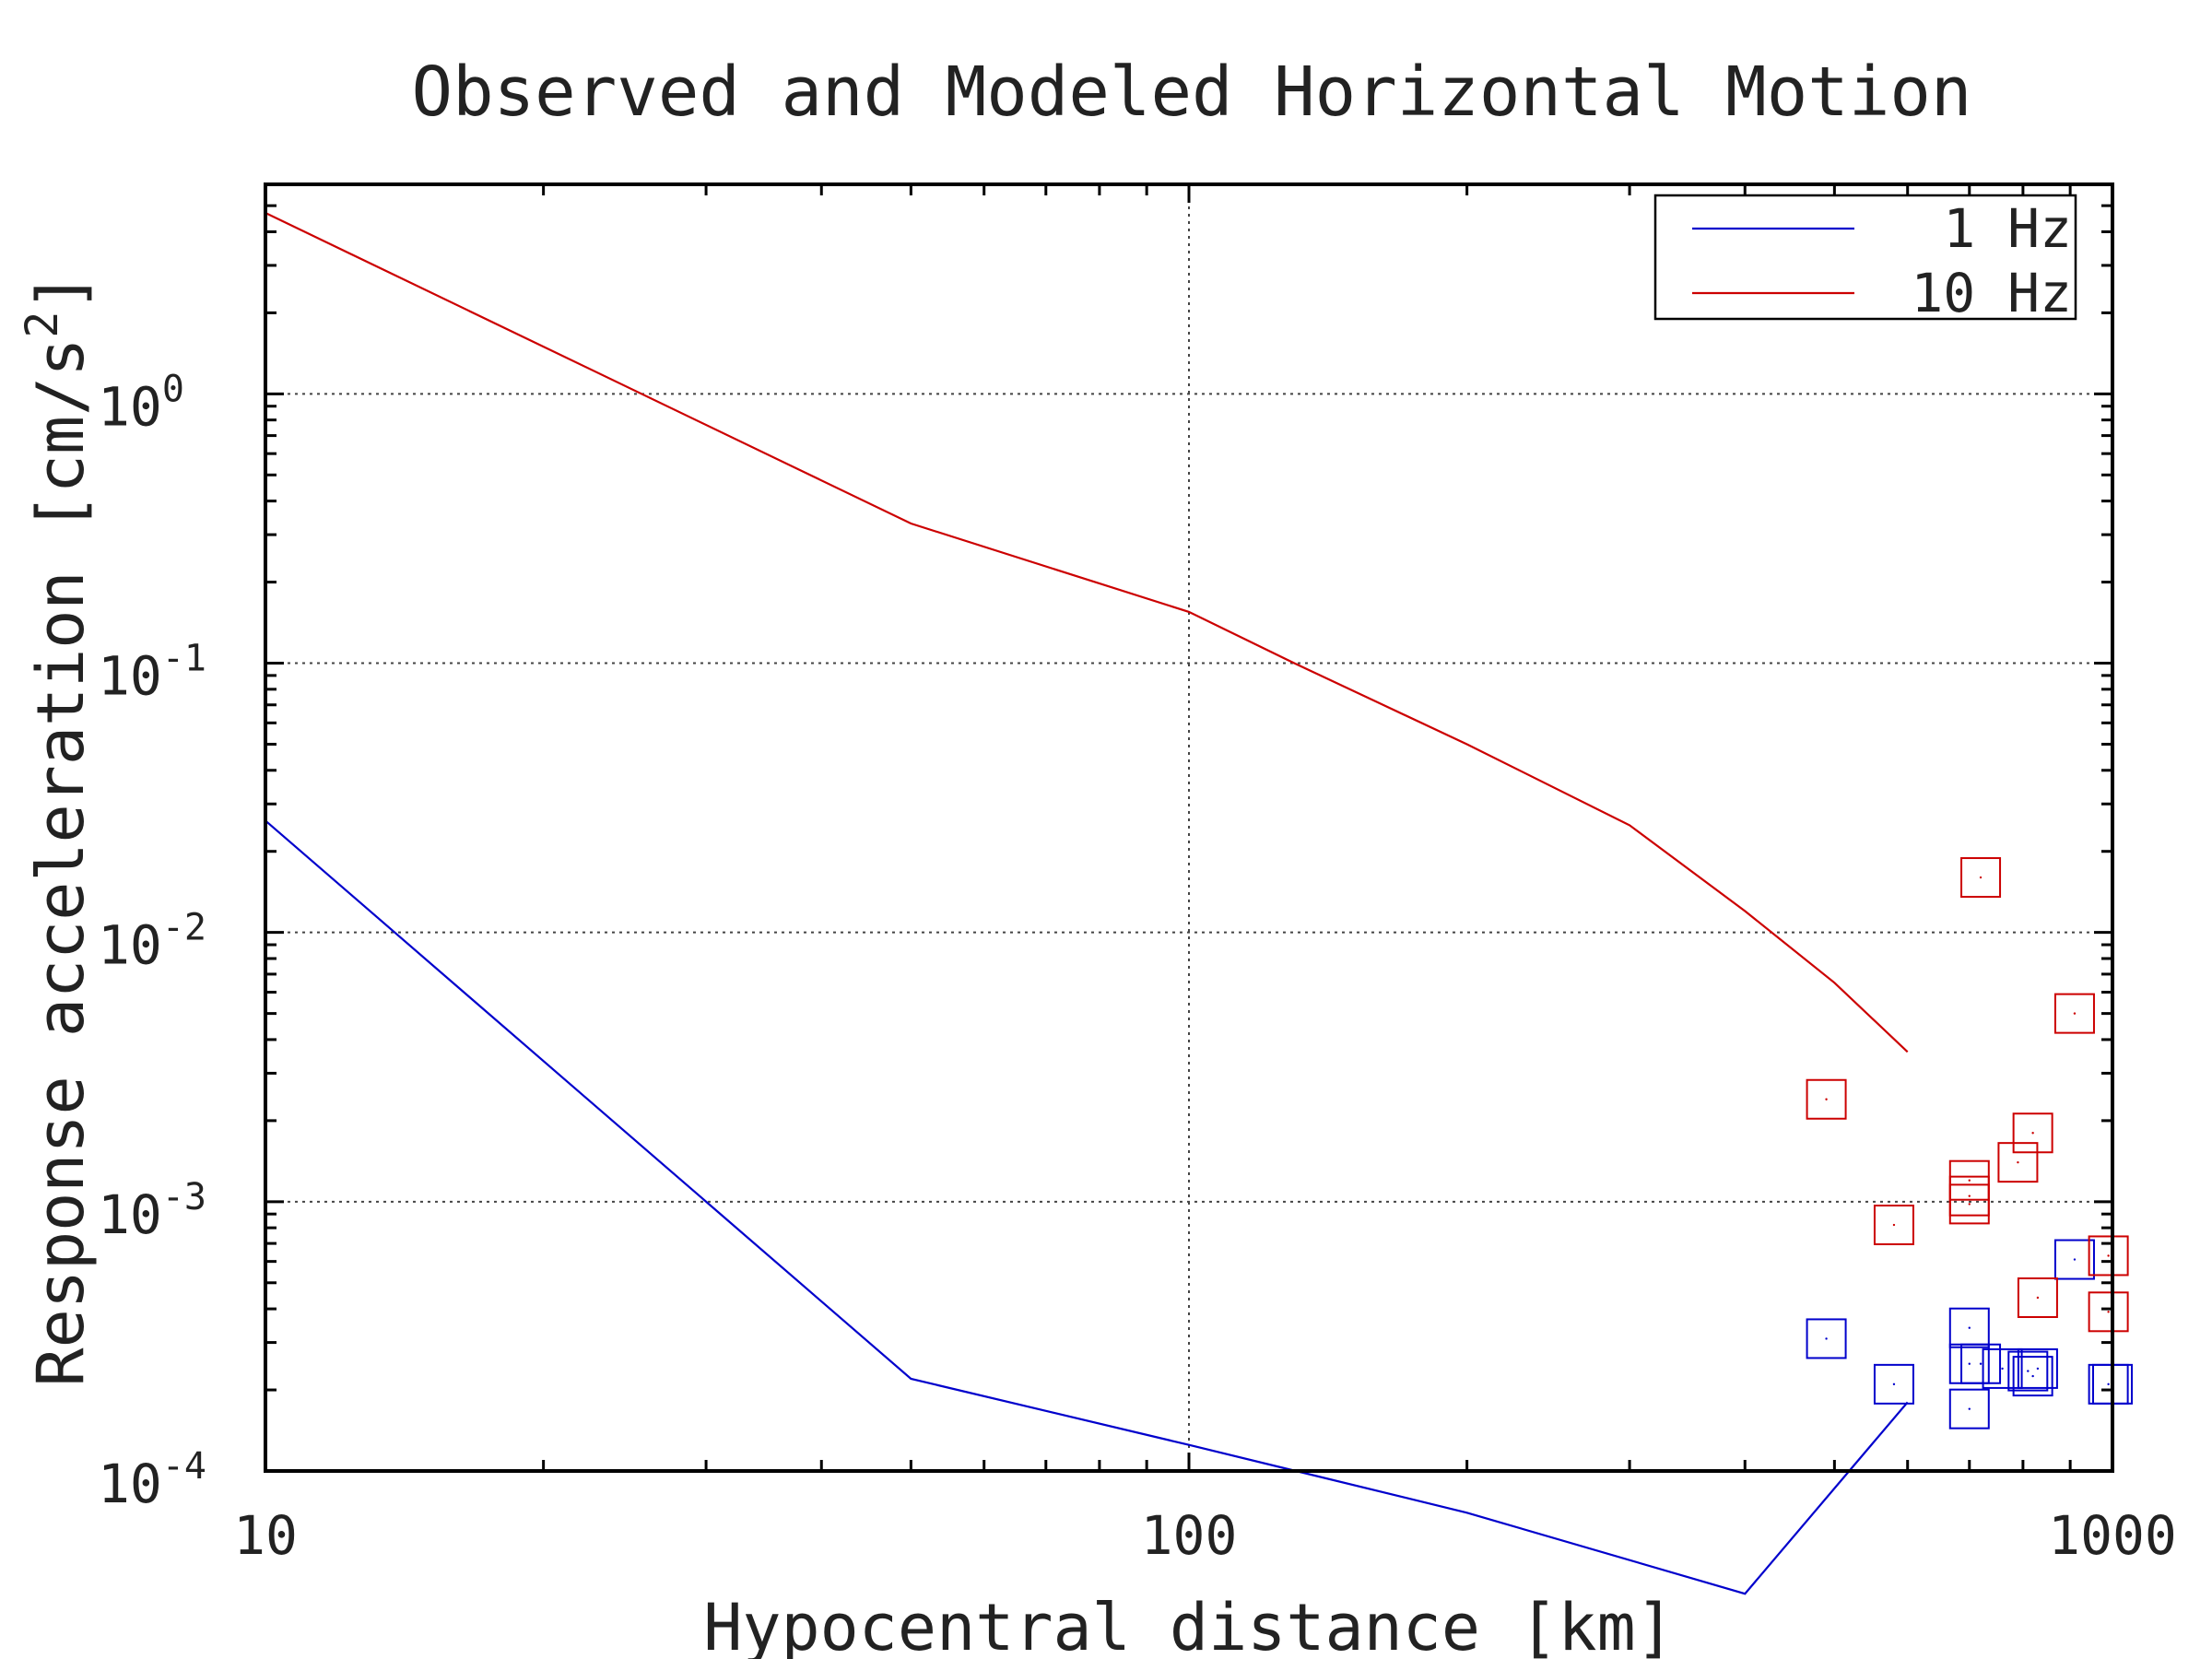  I want to click on y-tick-label: 10⁻⁴, so click(152, 1480).